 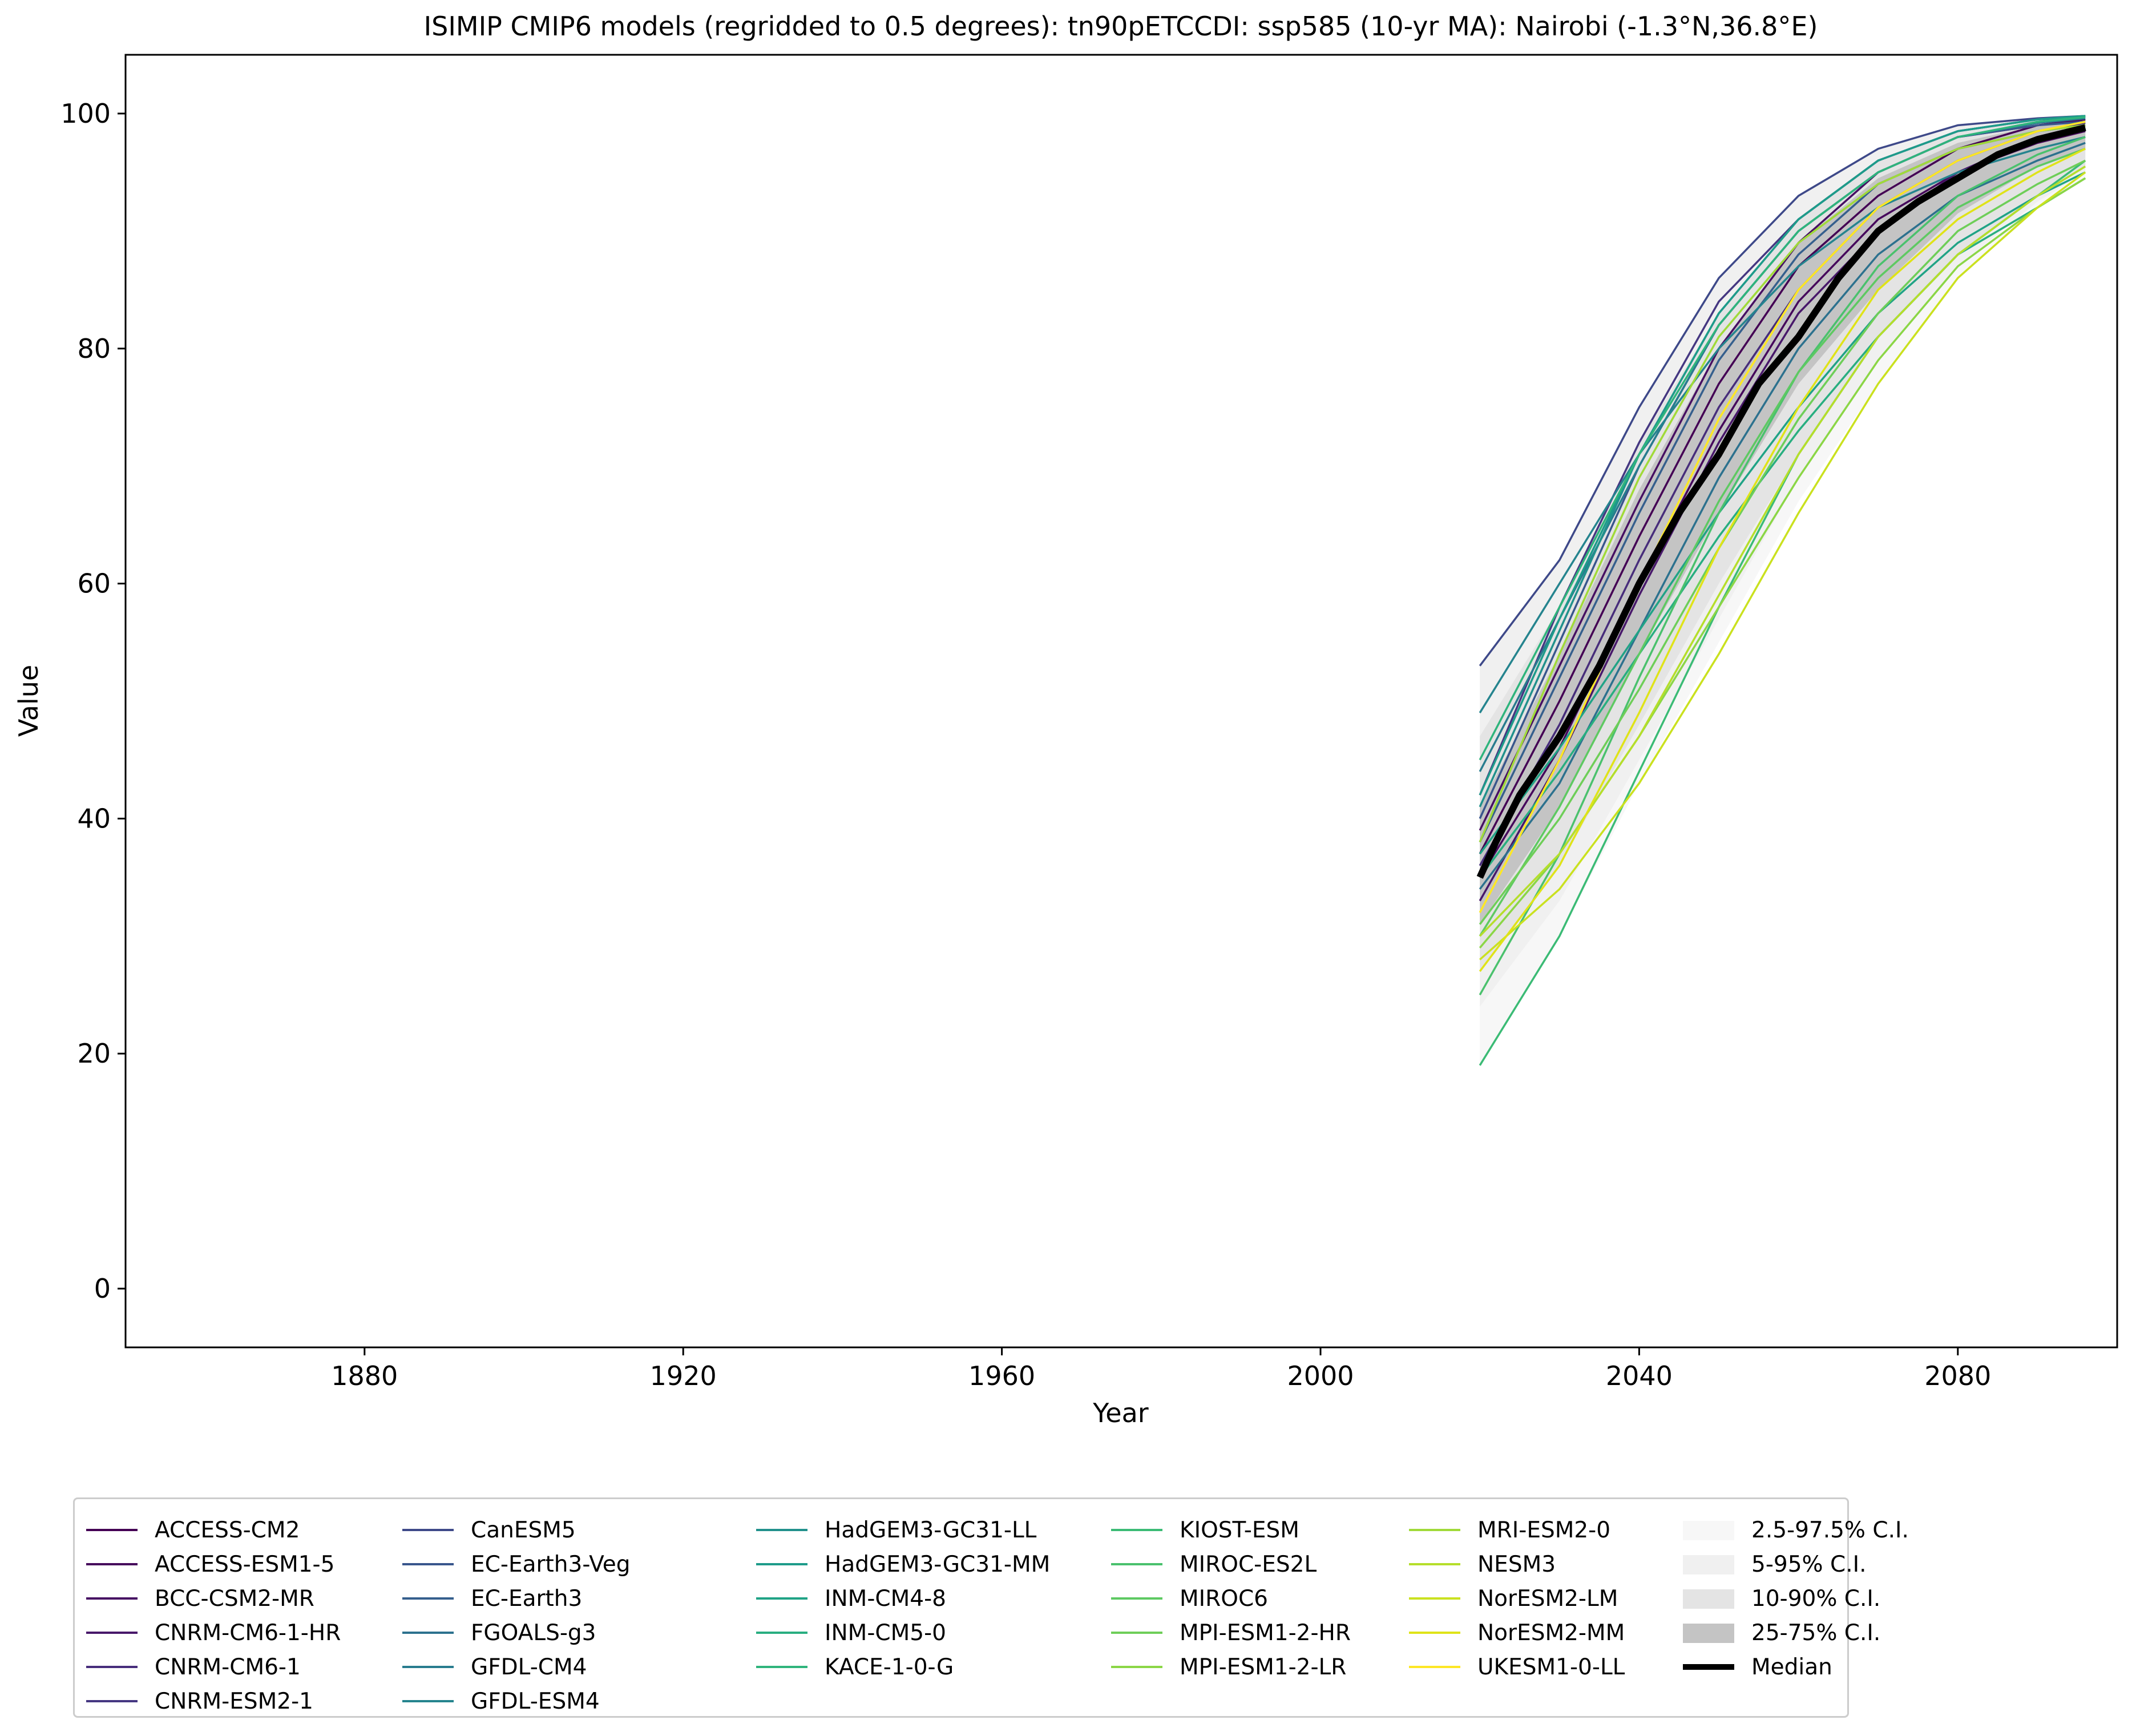 I want to click on legend-label: 5-95% C.I., so click(x=1809, y=1564).